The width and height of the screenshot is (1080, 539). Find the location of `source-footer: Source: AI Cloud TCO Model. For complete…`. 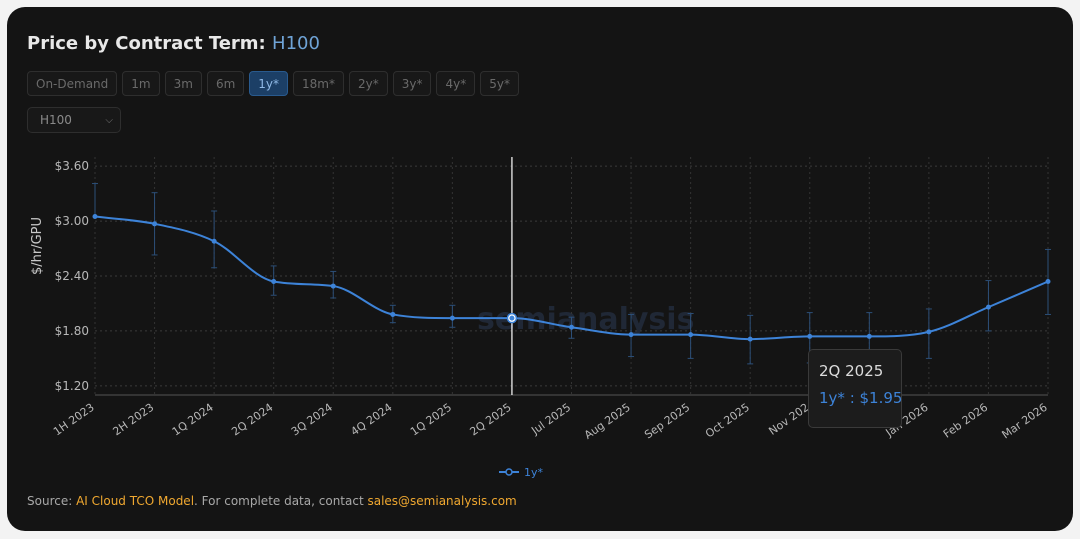

source-footer: Source: AI Cloud TCO Model. For complete… is located at coordinates (272, 501).